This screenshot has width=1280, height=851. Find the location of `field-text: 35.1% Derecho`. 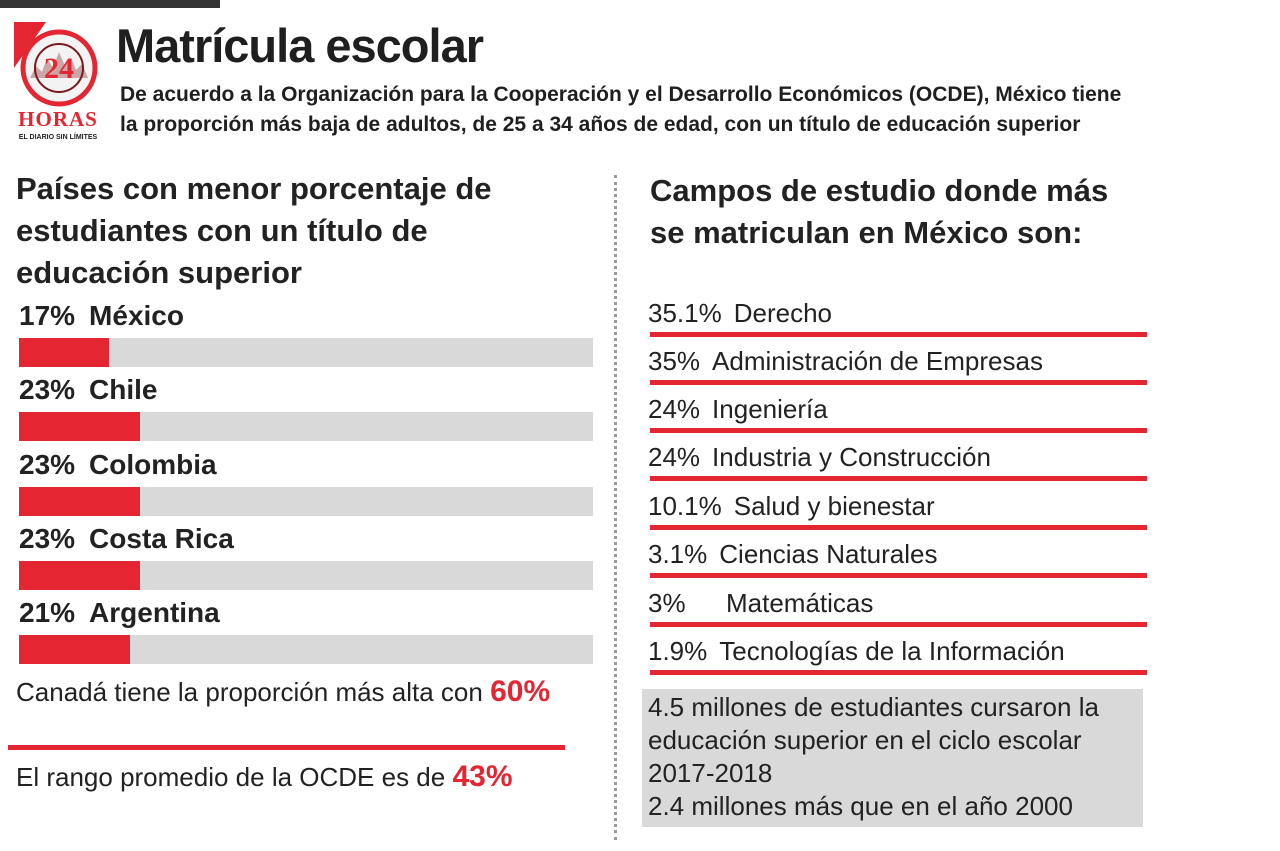

field-text: 35.1% Derecho is located at coordinates (740, 313).